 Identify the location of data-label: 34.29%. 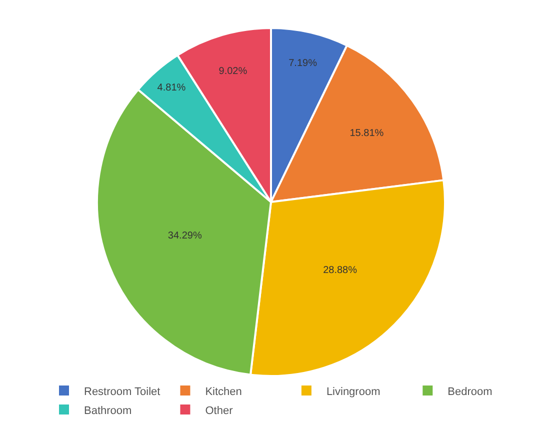
(185, 236).